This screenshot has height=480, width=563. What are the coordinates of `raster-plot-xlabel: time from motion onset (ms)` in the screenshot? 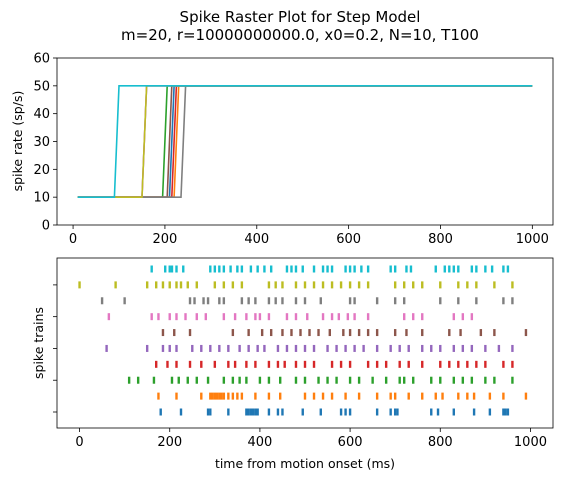 It's located at (305, 463).